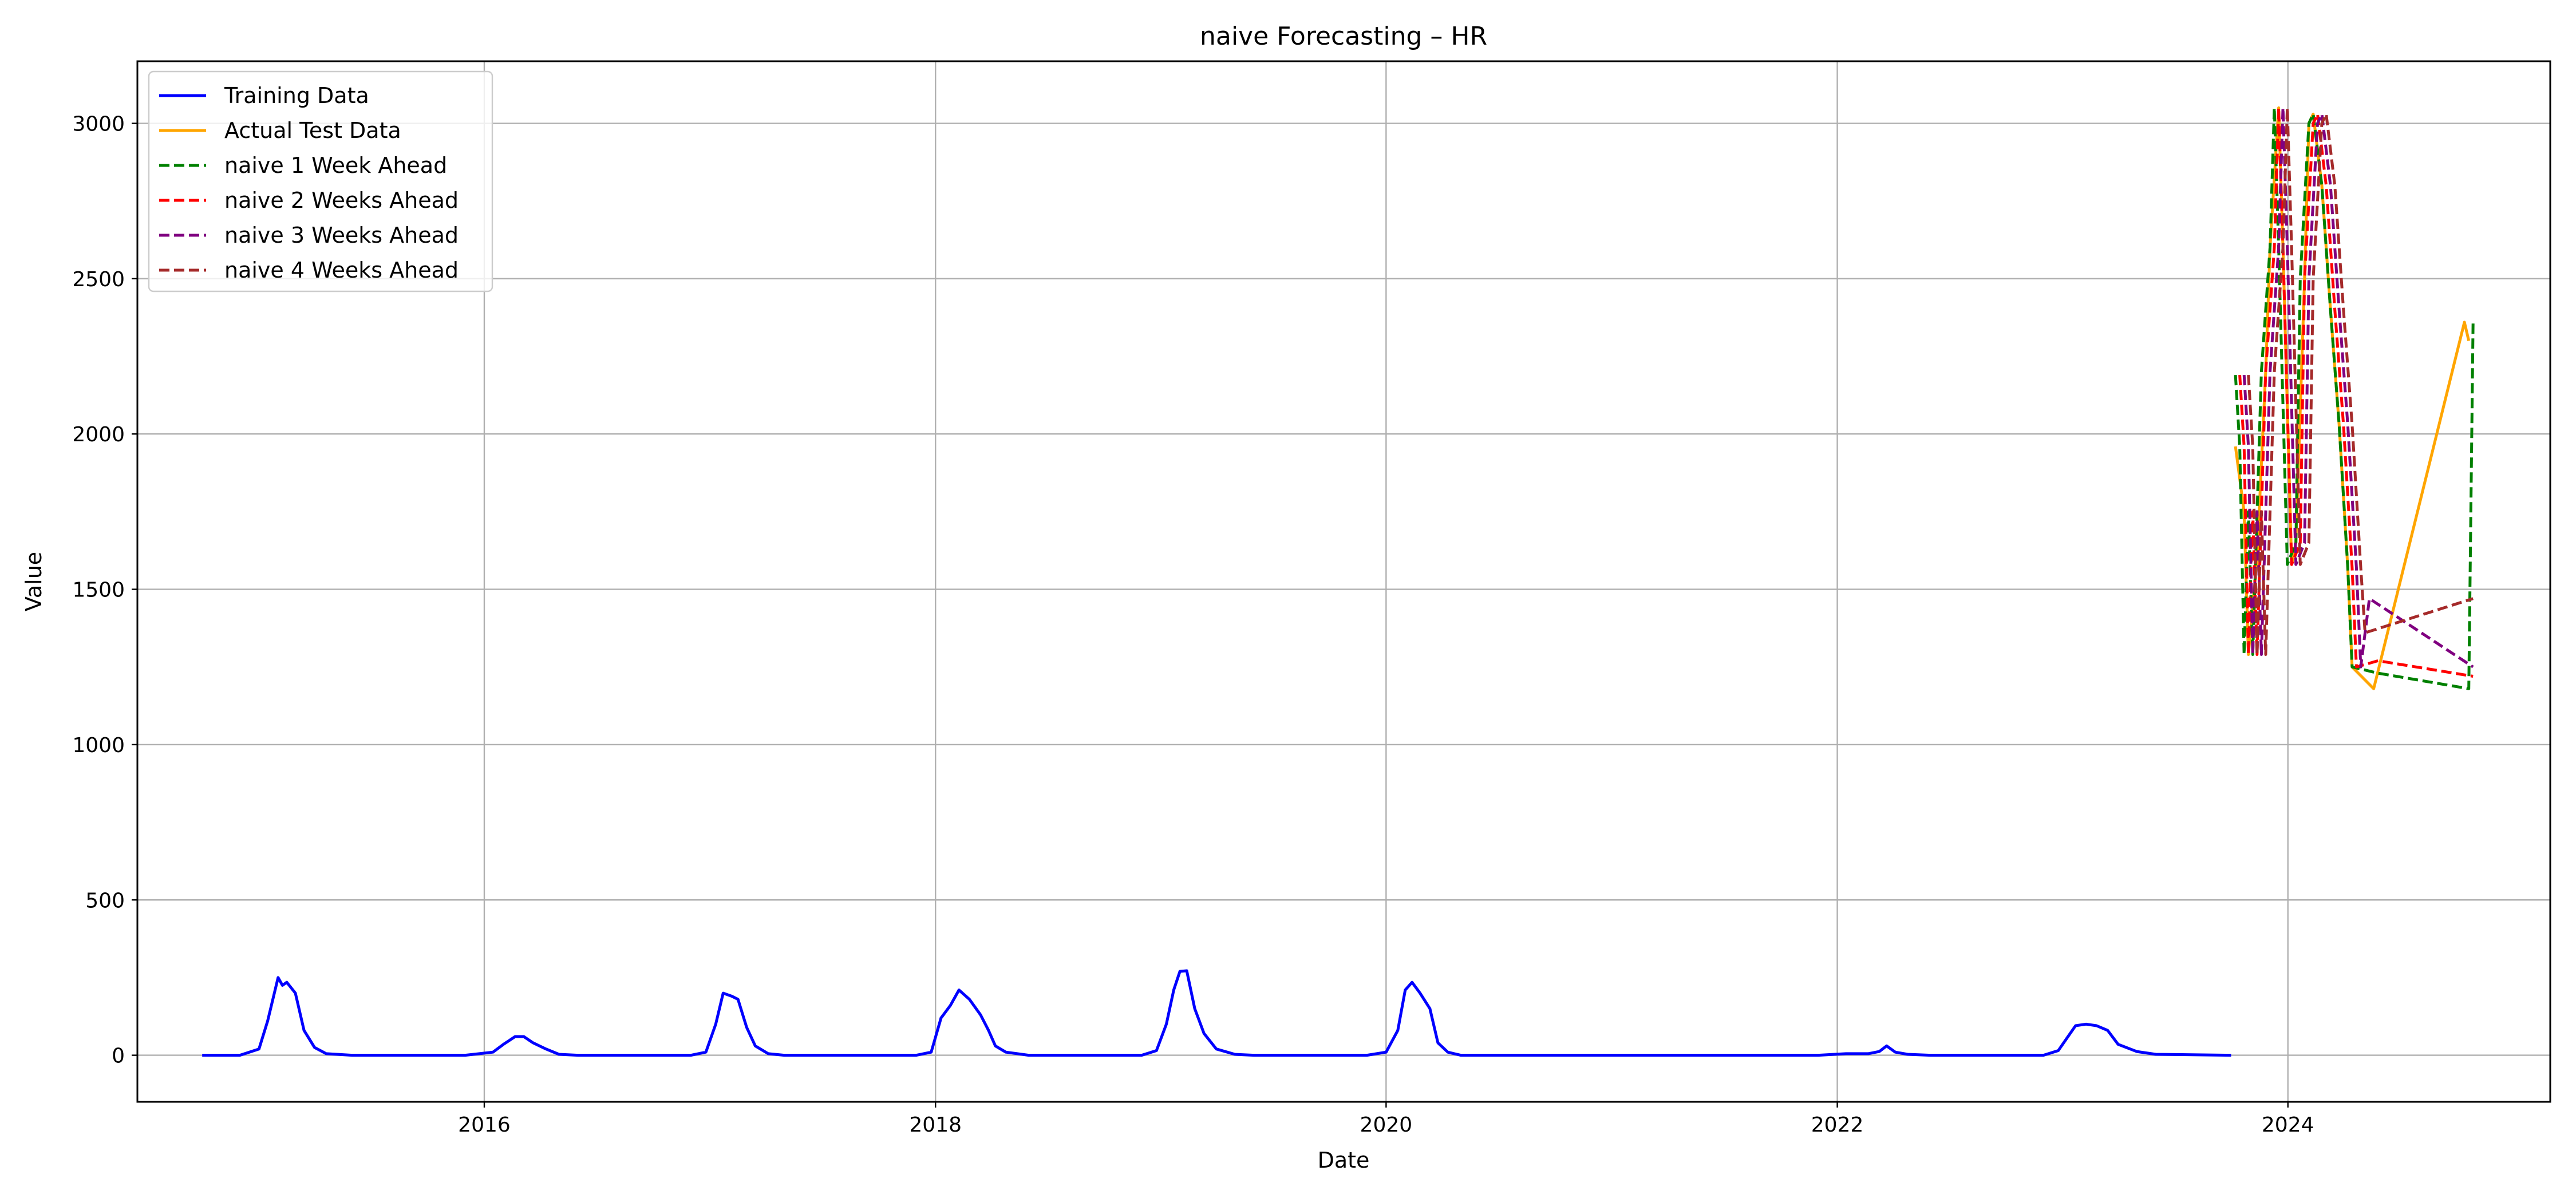 This screenshot has height=1202, width=2576. What do you see at coordinates (98, 435) in the screenshot?
I see `y-tick-label: 2000` at bounding box center [98, 435].